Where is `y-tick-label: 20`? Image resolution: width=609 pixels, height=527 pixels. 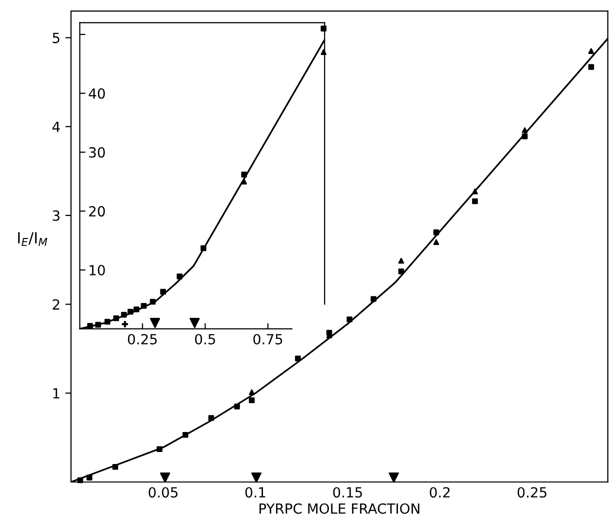 y-tick-label: 20 is located at coordinates (97, 211).